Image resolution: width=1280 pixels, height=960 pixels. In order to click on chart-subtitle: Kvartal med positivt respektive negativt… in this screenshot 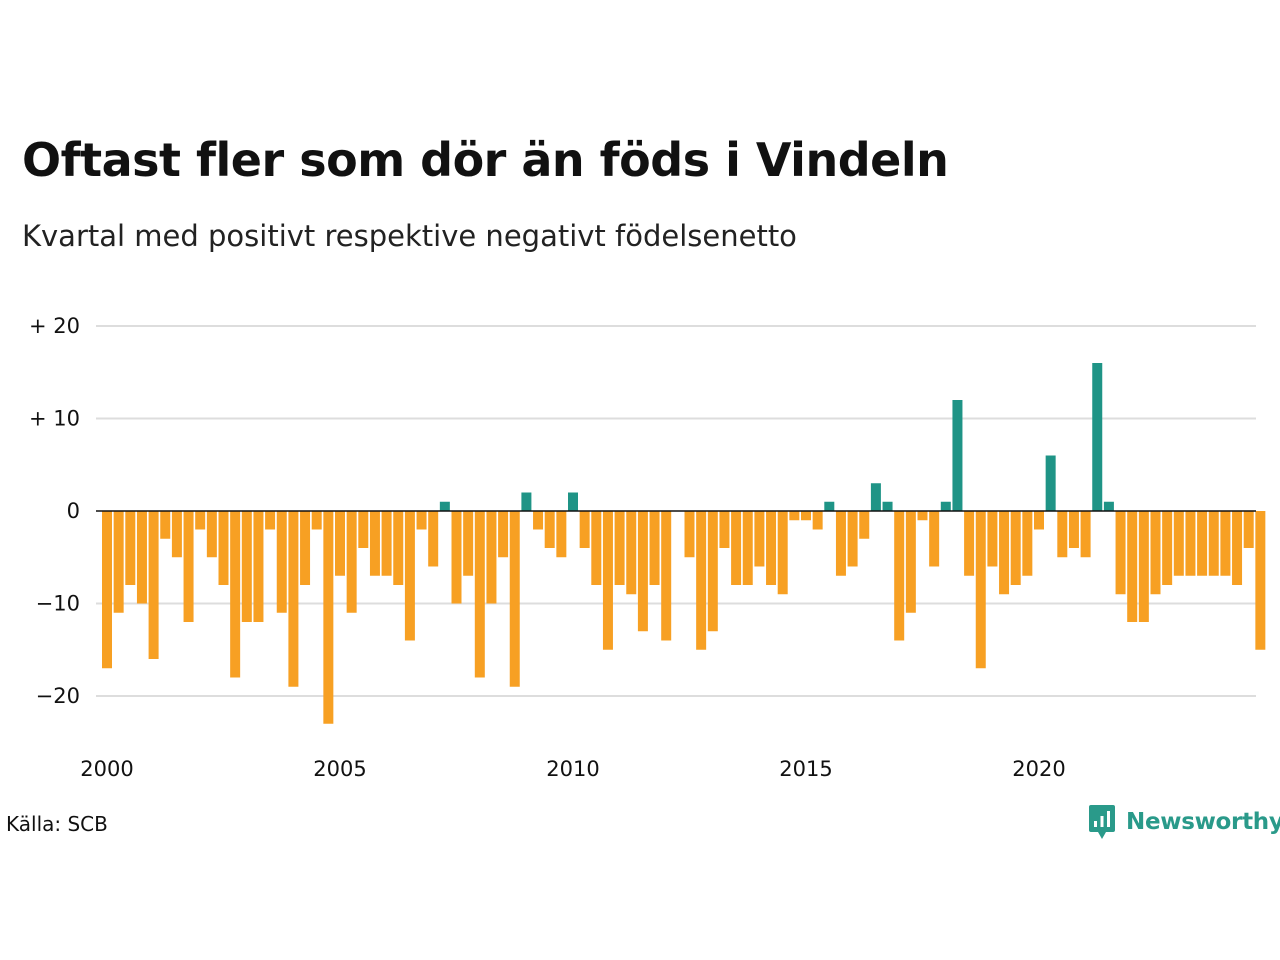, I will do `click(409, 236)`.